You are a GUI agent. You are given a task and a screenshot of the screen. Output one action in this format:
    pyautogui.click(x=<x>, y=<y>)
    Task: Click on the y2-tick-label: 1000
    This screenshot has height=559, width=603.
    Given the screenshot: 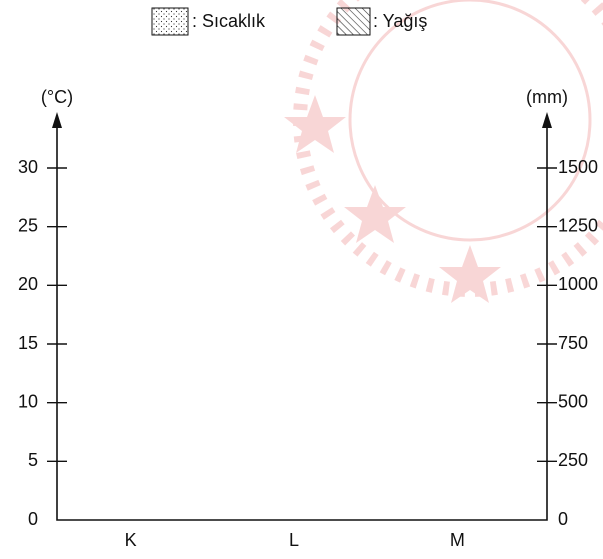 What is the action you would take?
    pyautogui.click(x=578, y=284)
    